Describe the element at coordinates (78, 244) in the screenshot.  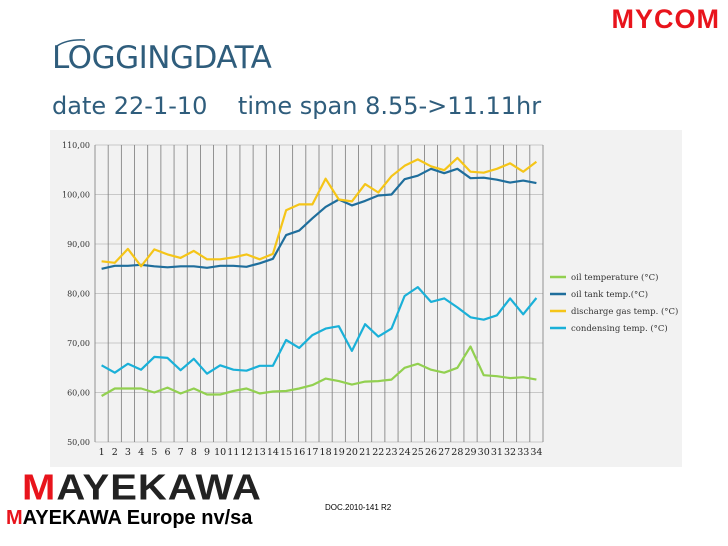
I see `y-tick-label: 90,00` at that location.